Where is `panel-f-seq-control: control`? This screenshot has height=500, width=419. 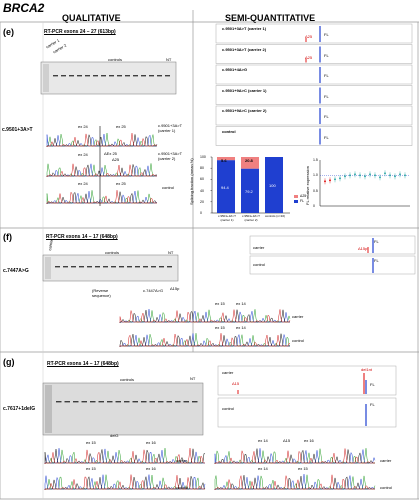
panel-f-seq-control: control is located at coordinates (298, 340).